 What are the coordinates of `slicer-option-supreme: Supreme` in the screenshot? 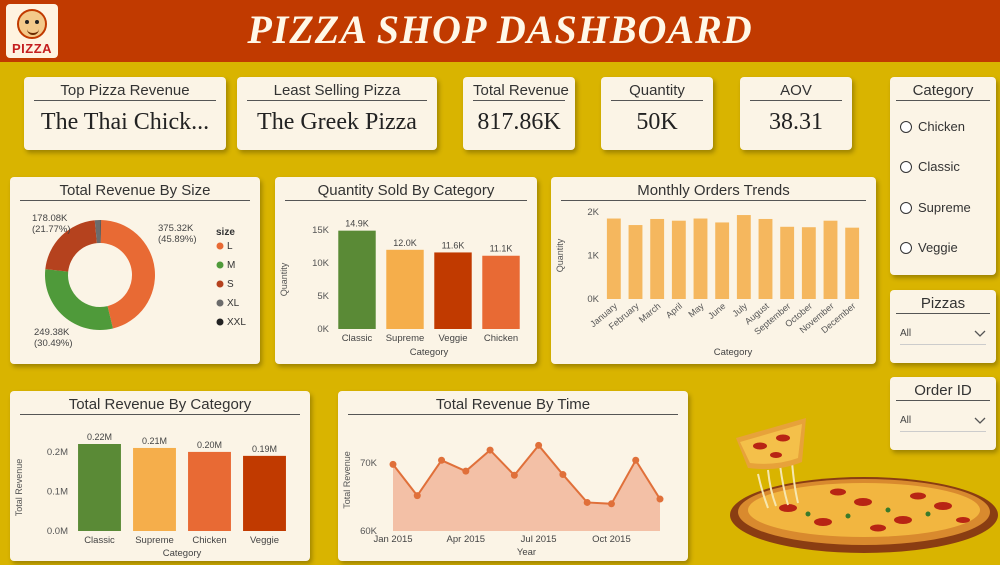 It's located at (935, 207).